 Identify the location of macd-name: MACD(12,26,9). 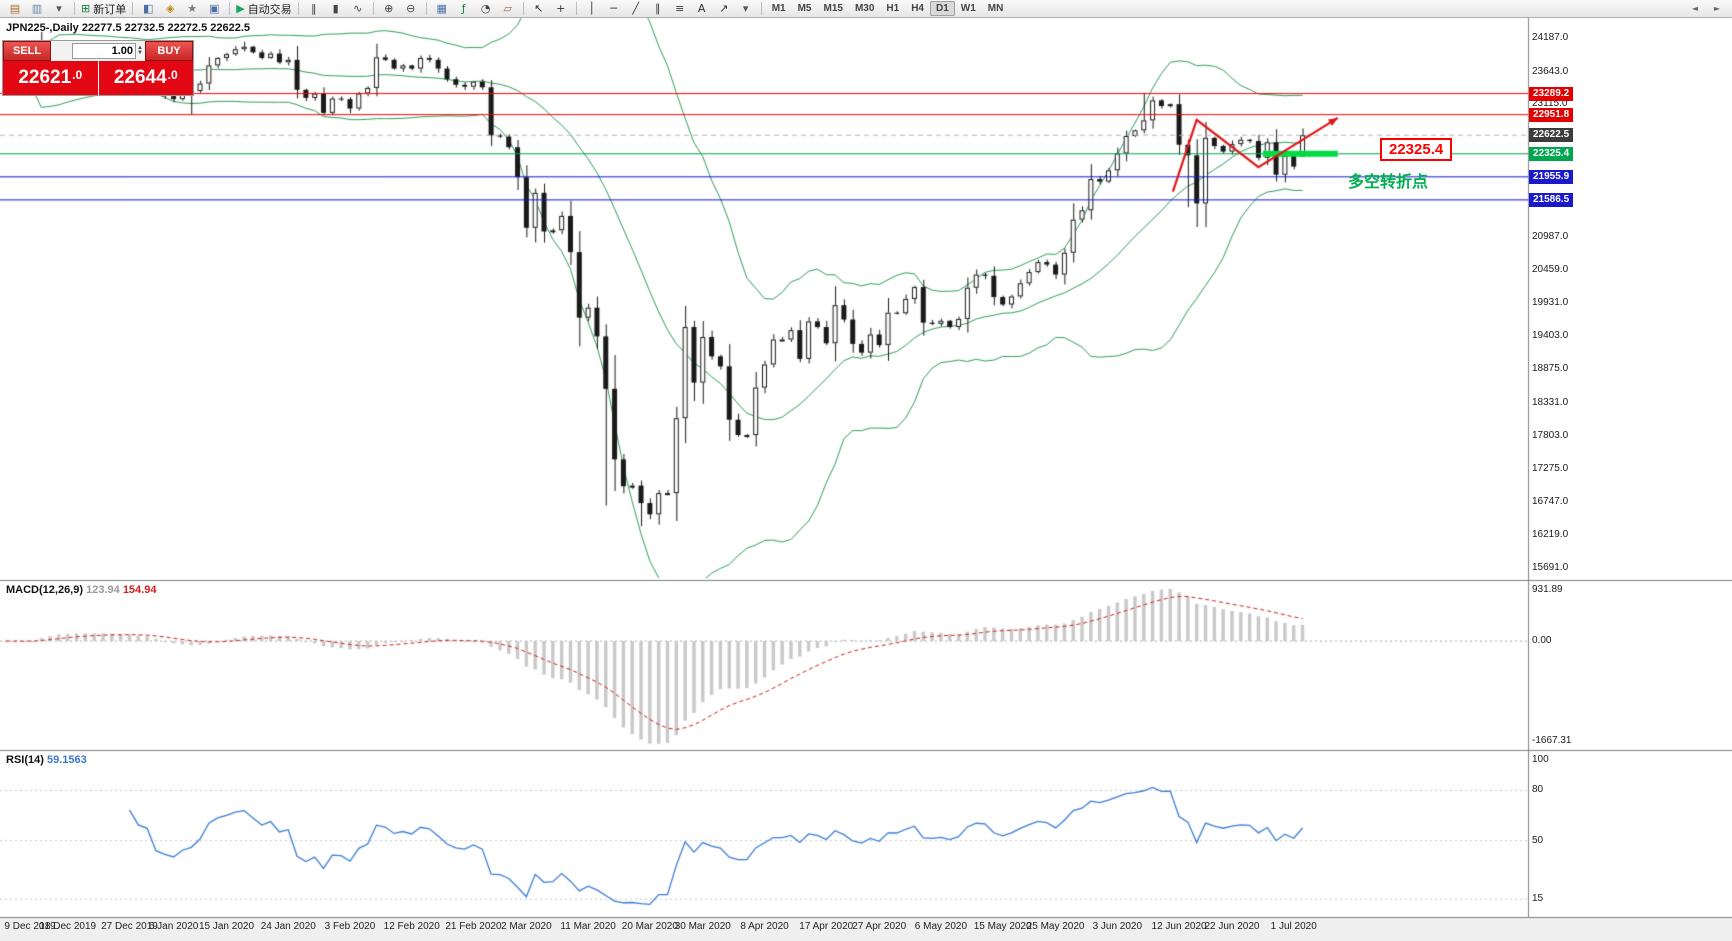
(45, 590).